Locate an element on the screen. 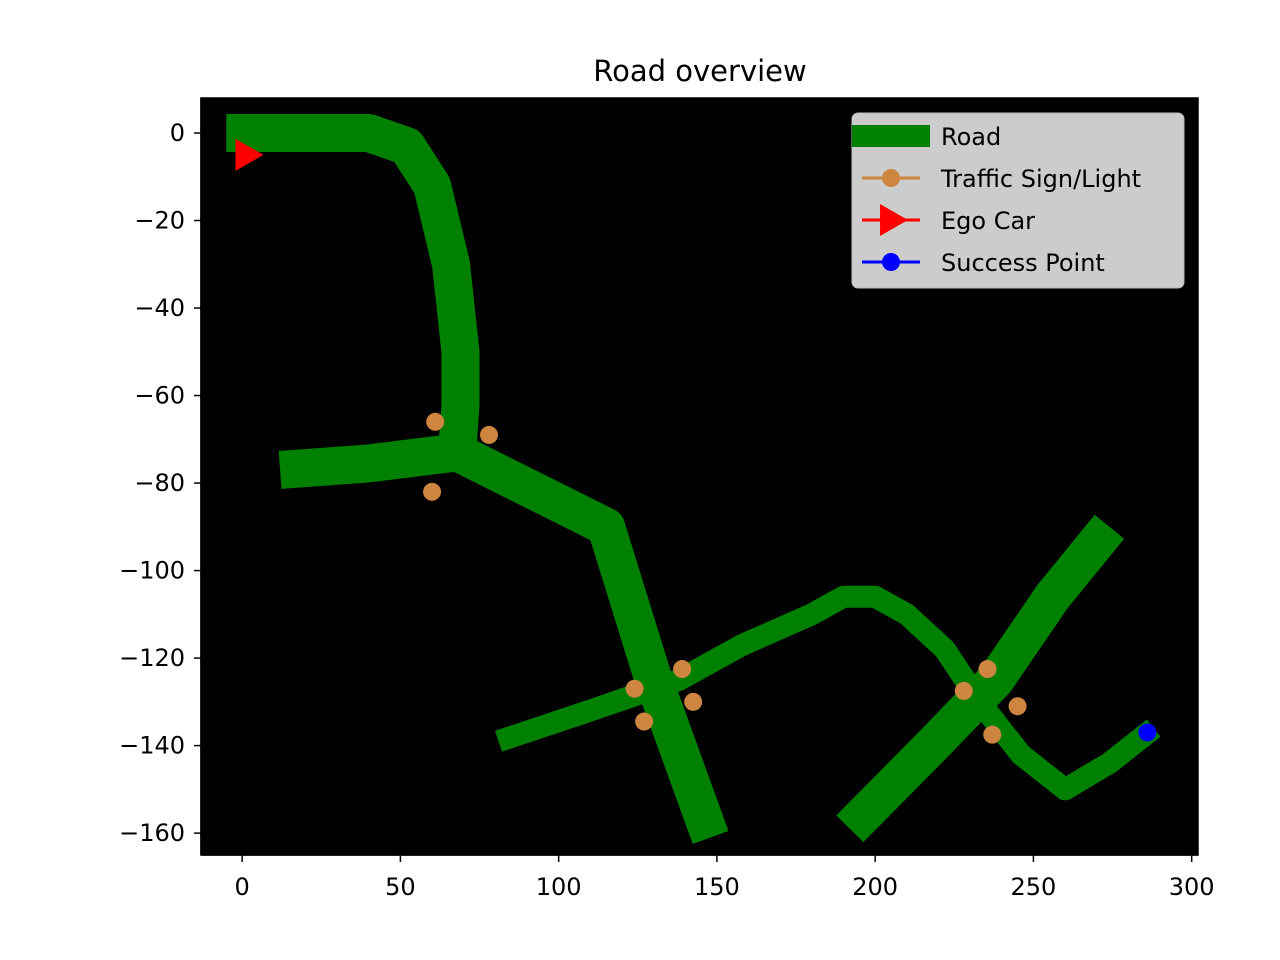 This screenshot has width=1280, height=960. y-tick-label: −20 is located at coordinates (159, 221).